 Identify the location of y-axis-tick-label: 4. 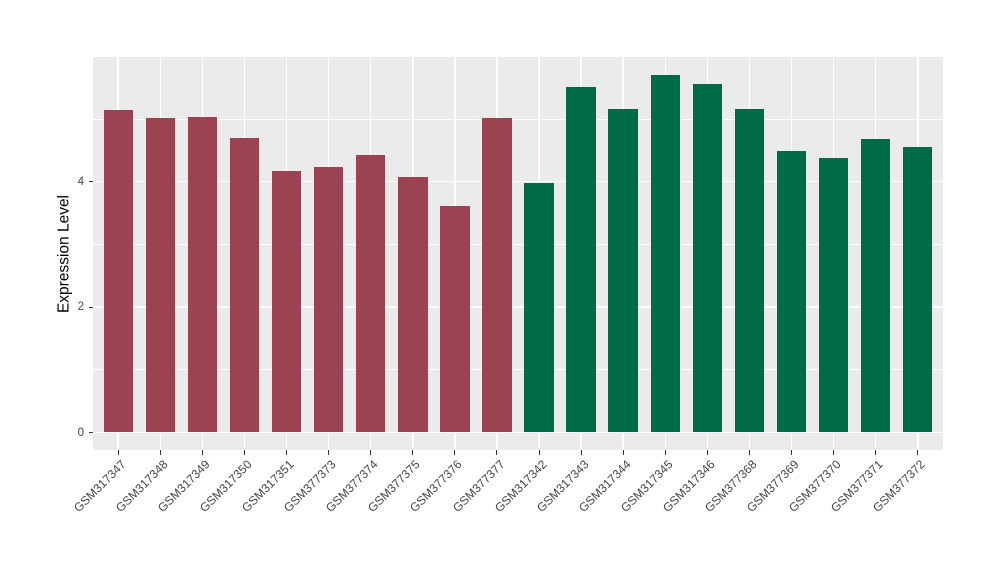
(80, 181).